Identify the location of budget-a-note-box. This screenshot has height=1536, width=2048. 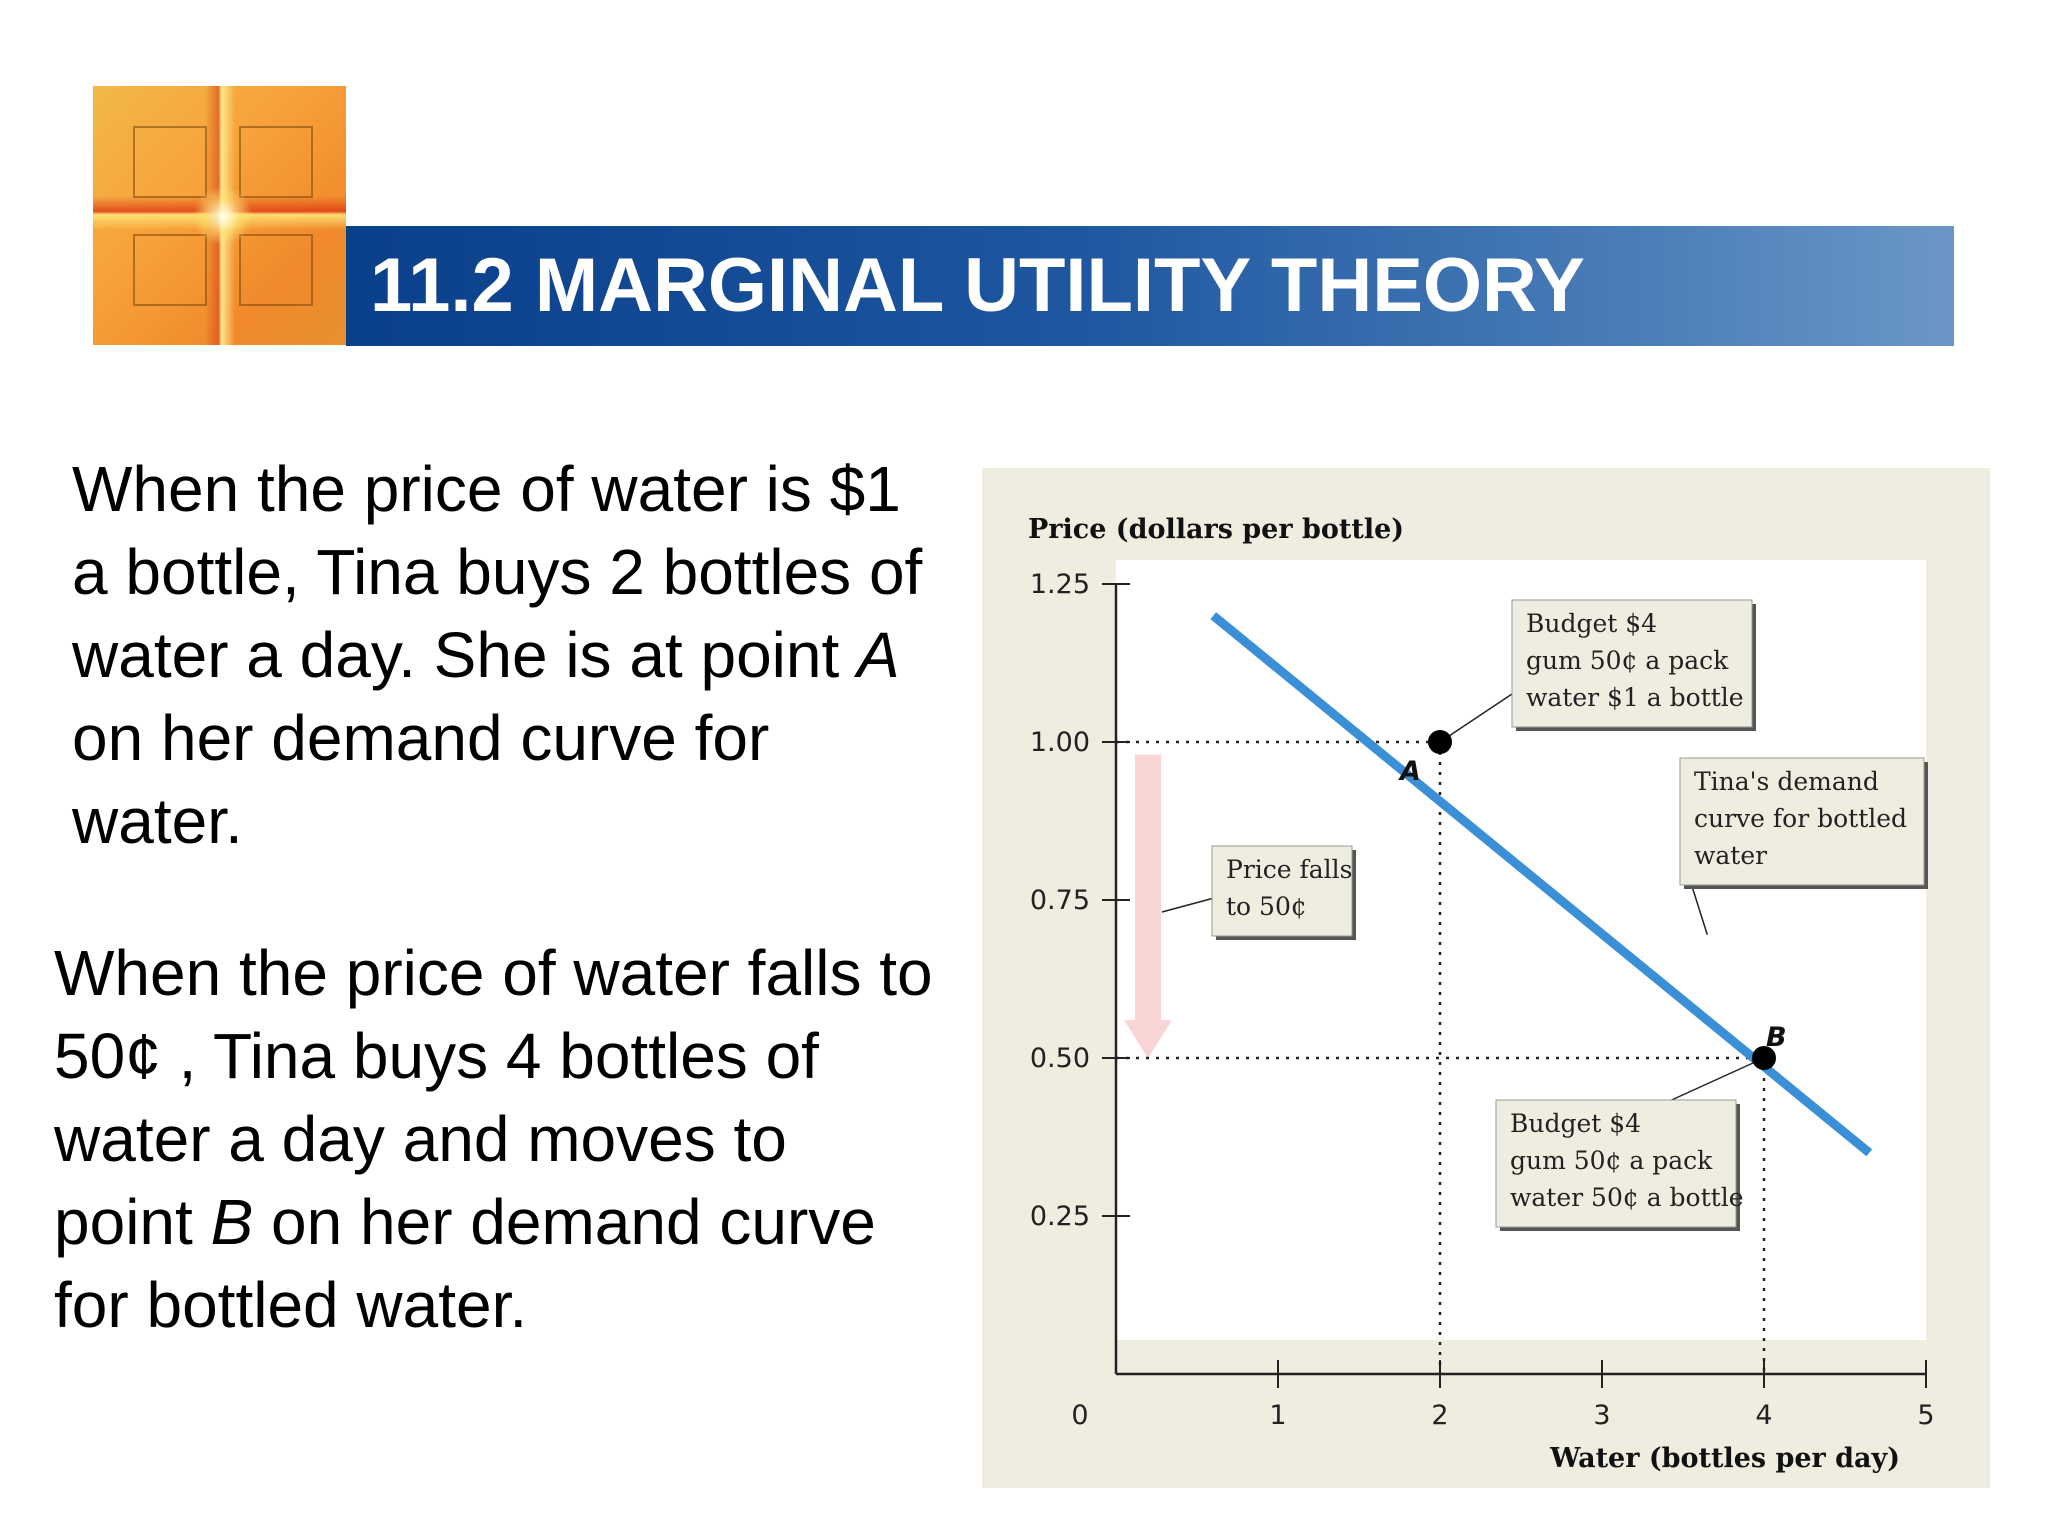
(1632, 663).